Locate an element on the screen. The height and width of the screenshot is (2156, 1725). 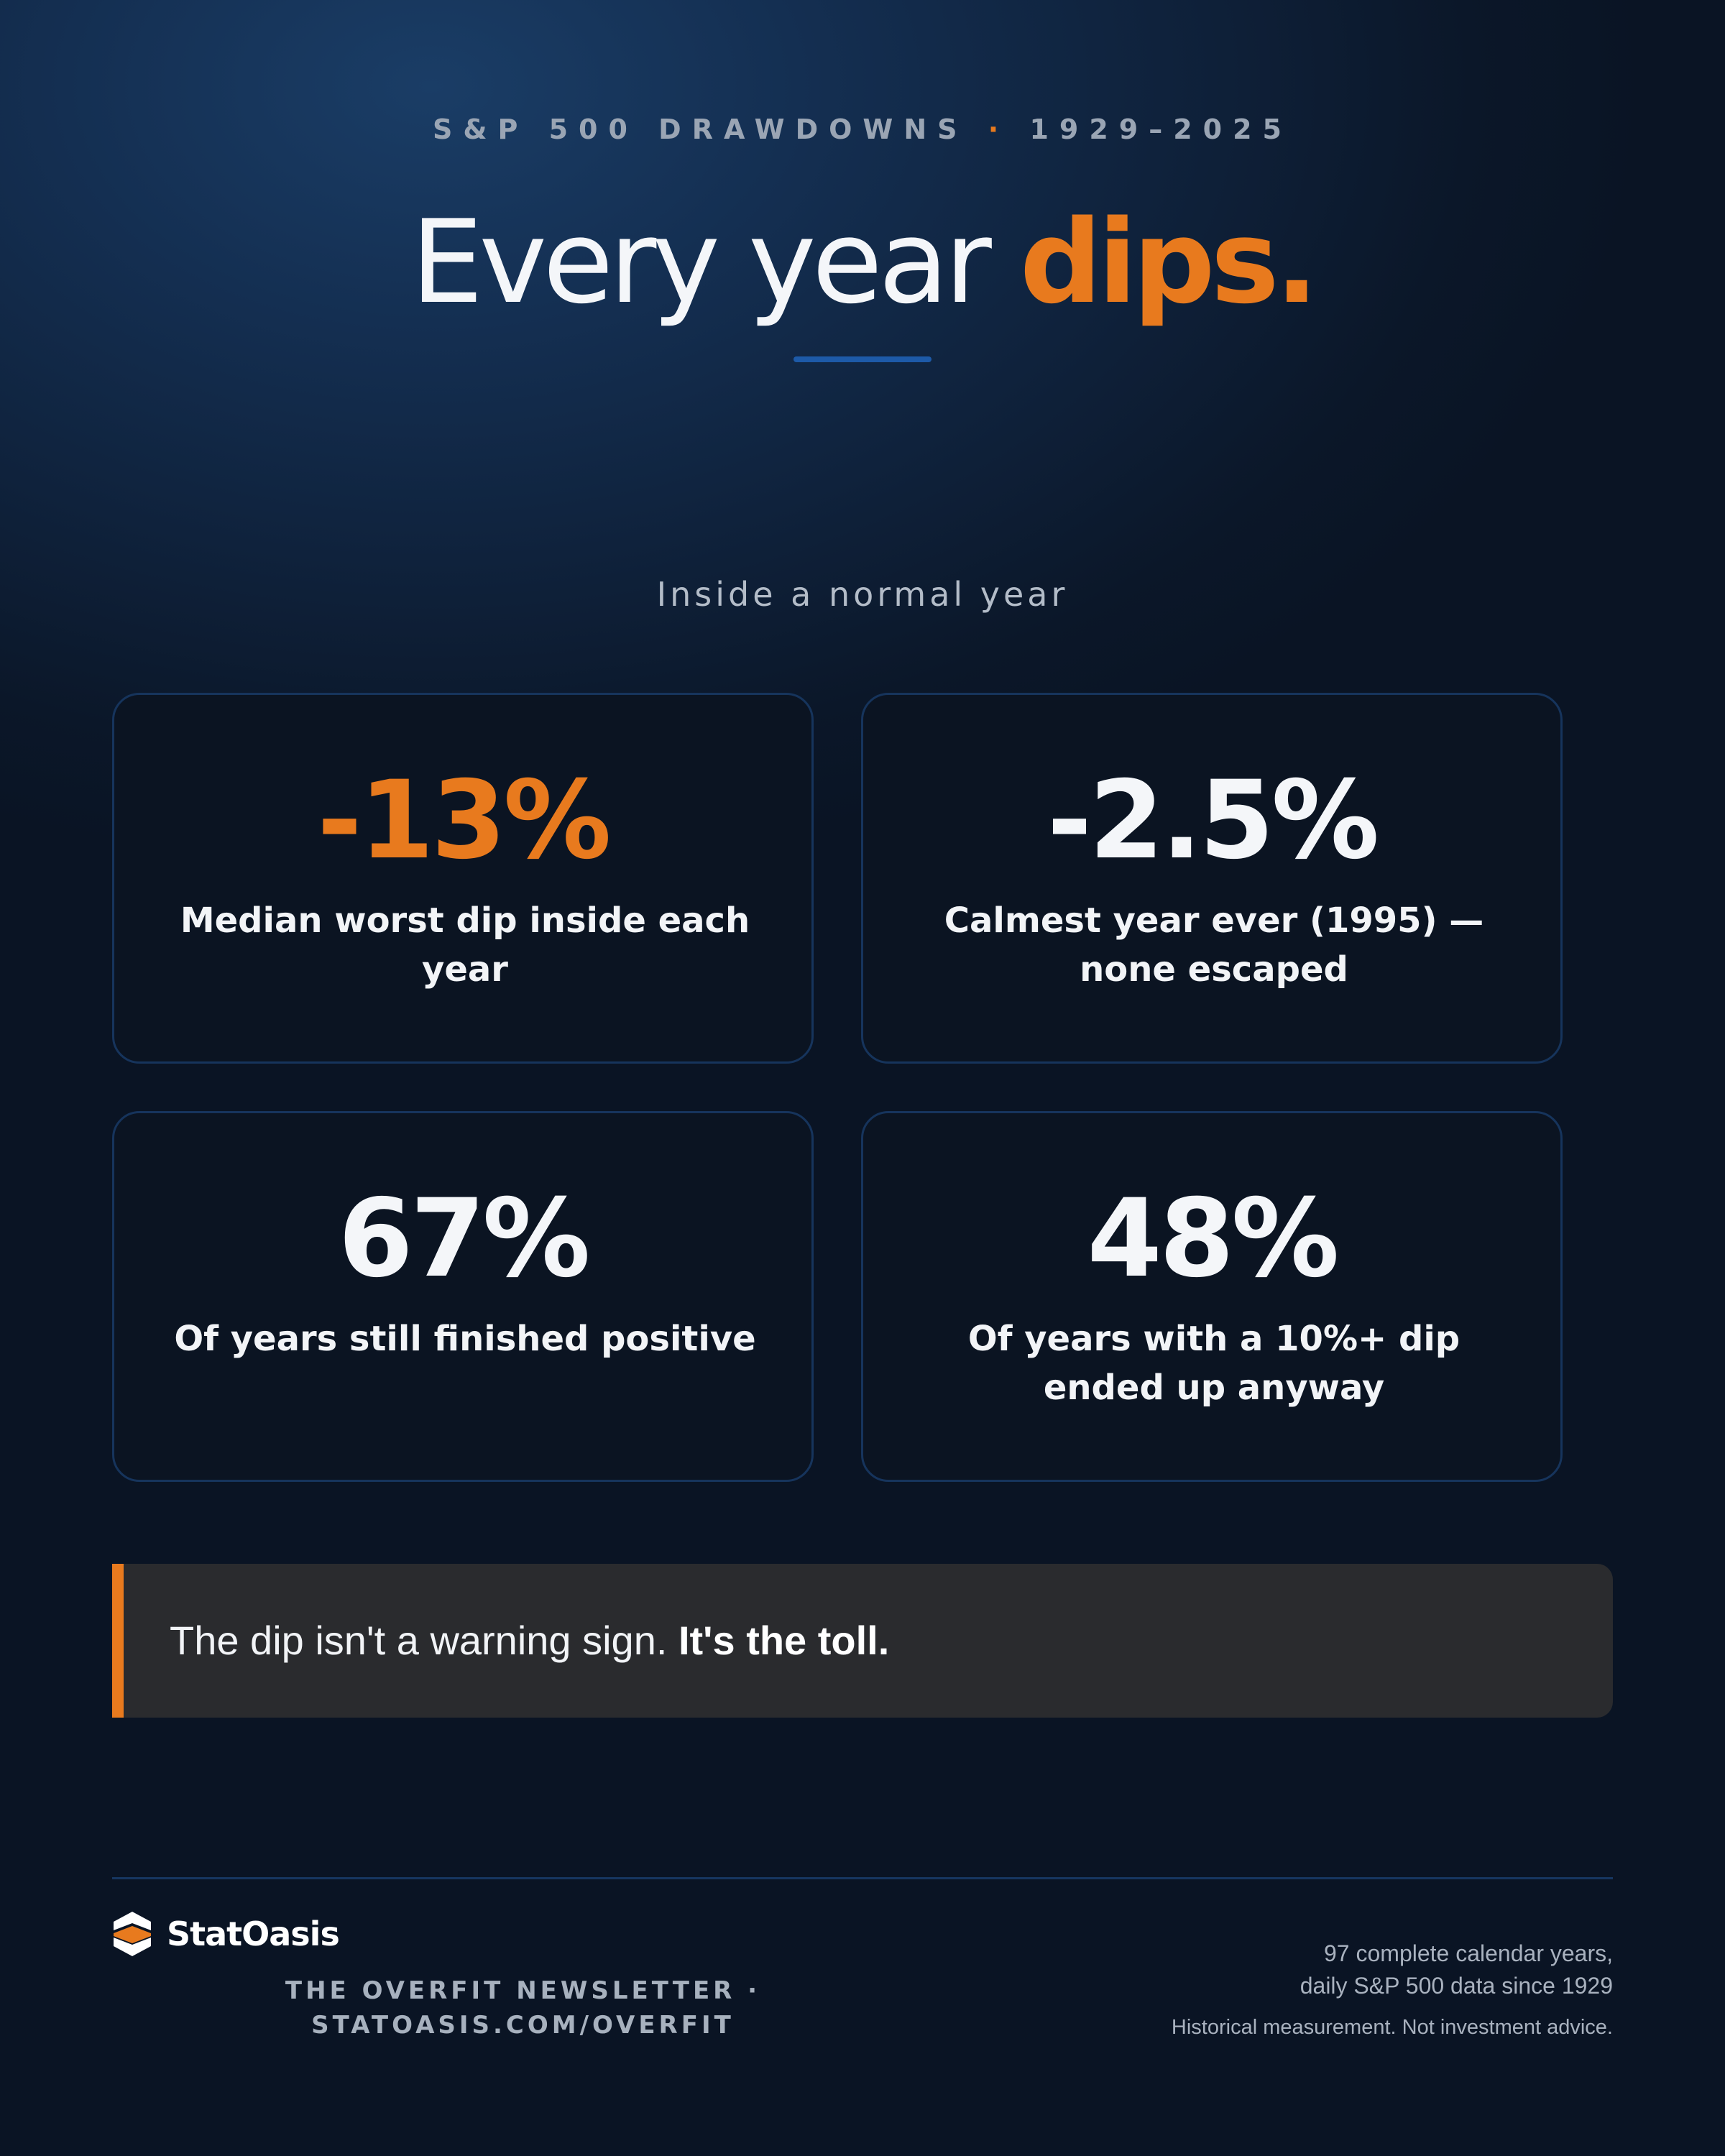
footer-divider is located at coordinates (862, 1878).